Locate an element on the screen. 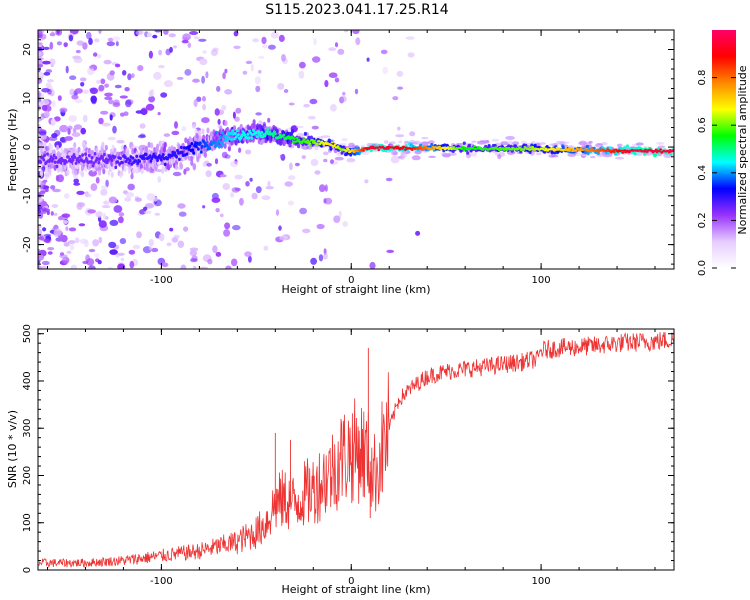 The width and height of the screenshot is (750, 600). y-tick-label: 300 is located at coordinates (27, 428).